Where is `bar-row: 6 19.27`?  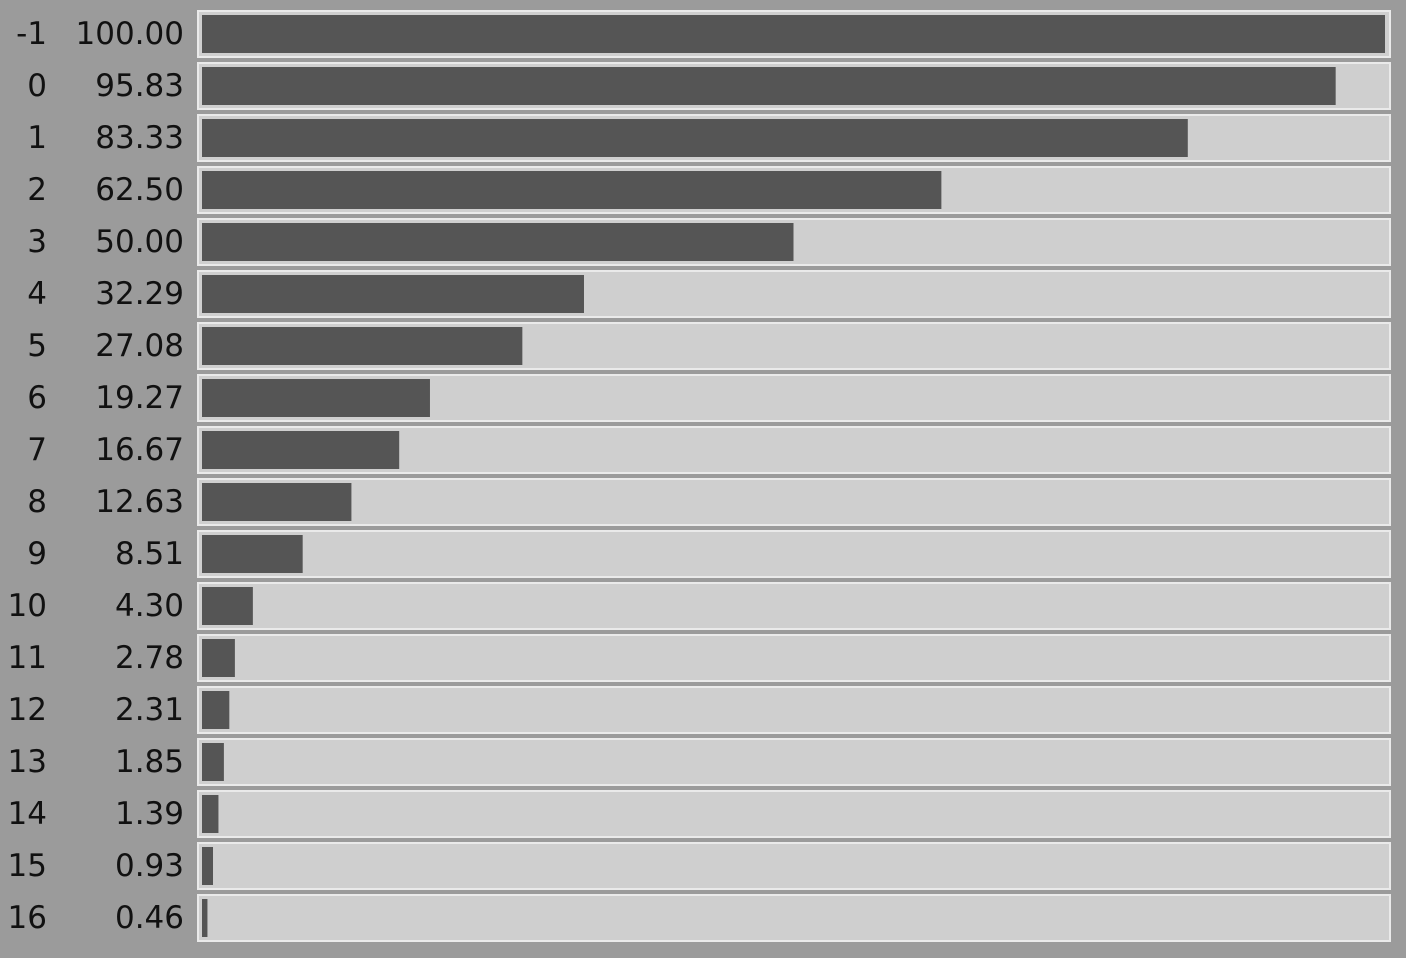
bar-row: 6 19.27 is located at coordinates (709, 398).